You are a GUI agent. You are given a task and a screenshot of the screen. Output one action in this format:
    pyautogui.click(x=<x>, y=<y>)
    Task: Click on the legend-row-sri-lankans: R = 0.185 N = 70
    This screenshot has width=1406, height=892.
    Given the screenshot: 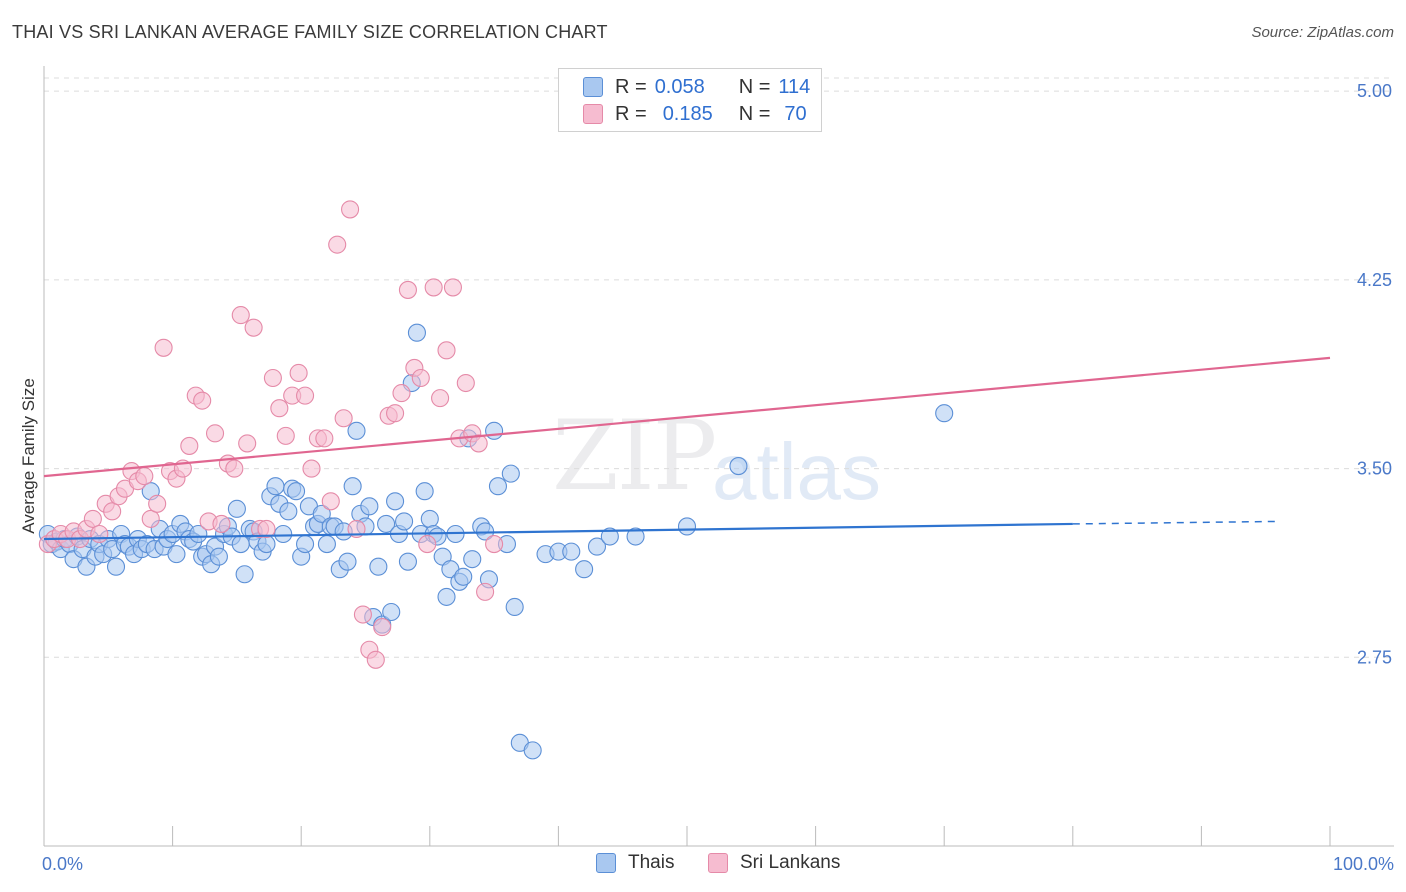 What is the action you would take?
    pyautogui.click(x=695, y=114)
    